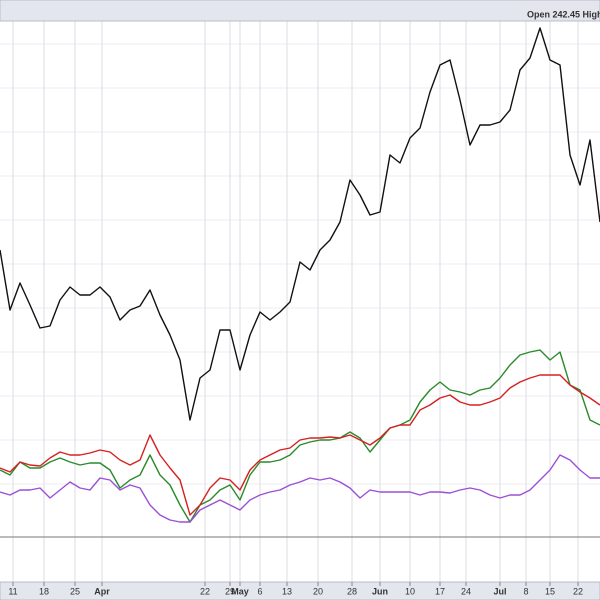  What do you see at coordinates (410, 591) in the screenshot?
I see `x-tick-label: 10` at bounding box center [410, 591].